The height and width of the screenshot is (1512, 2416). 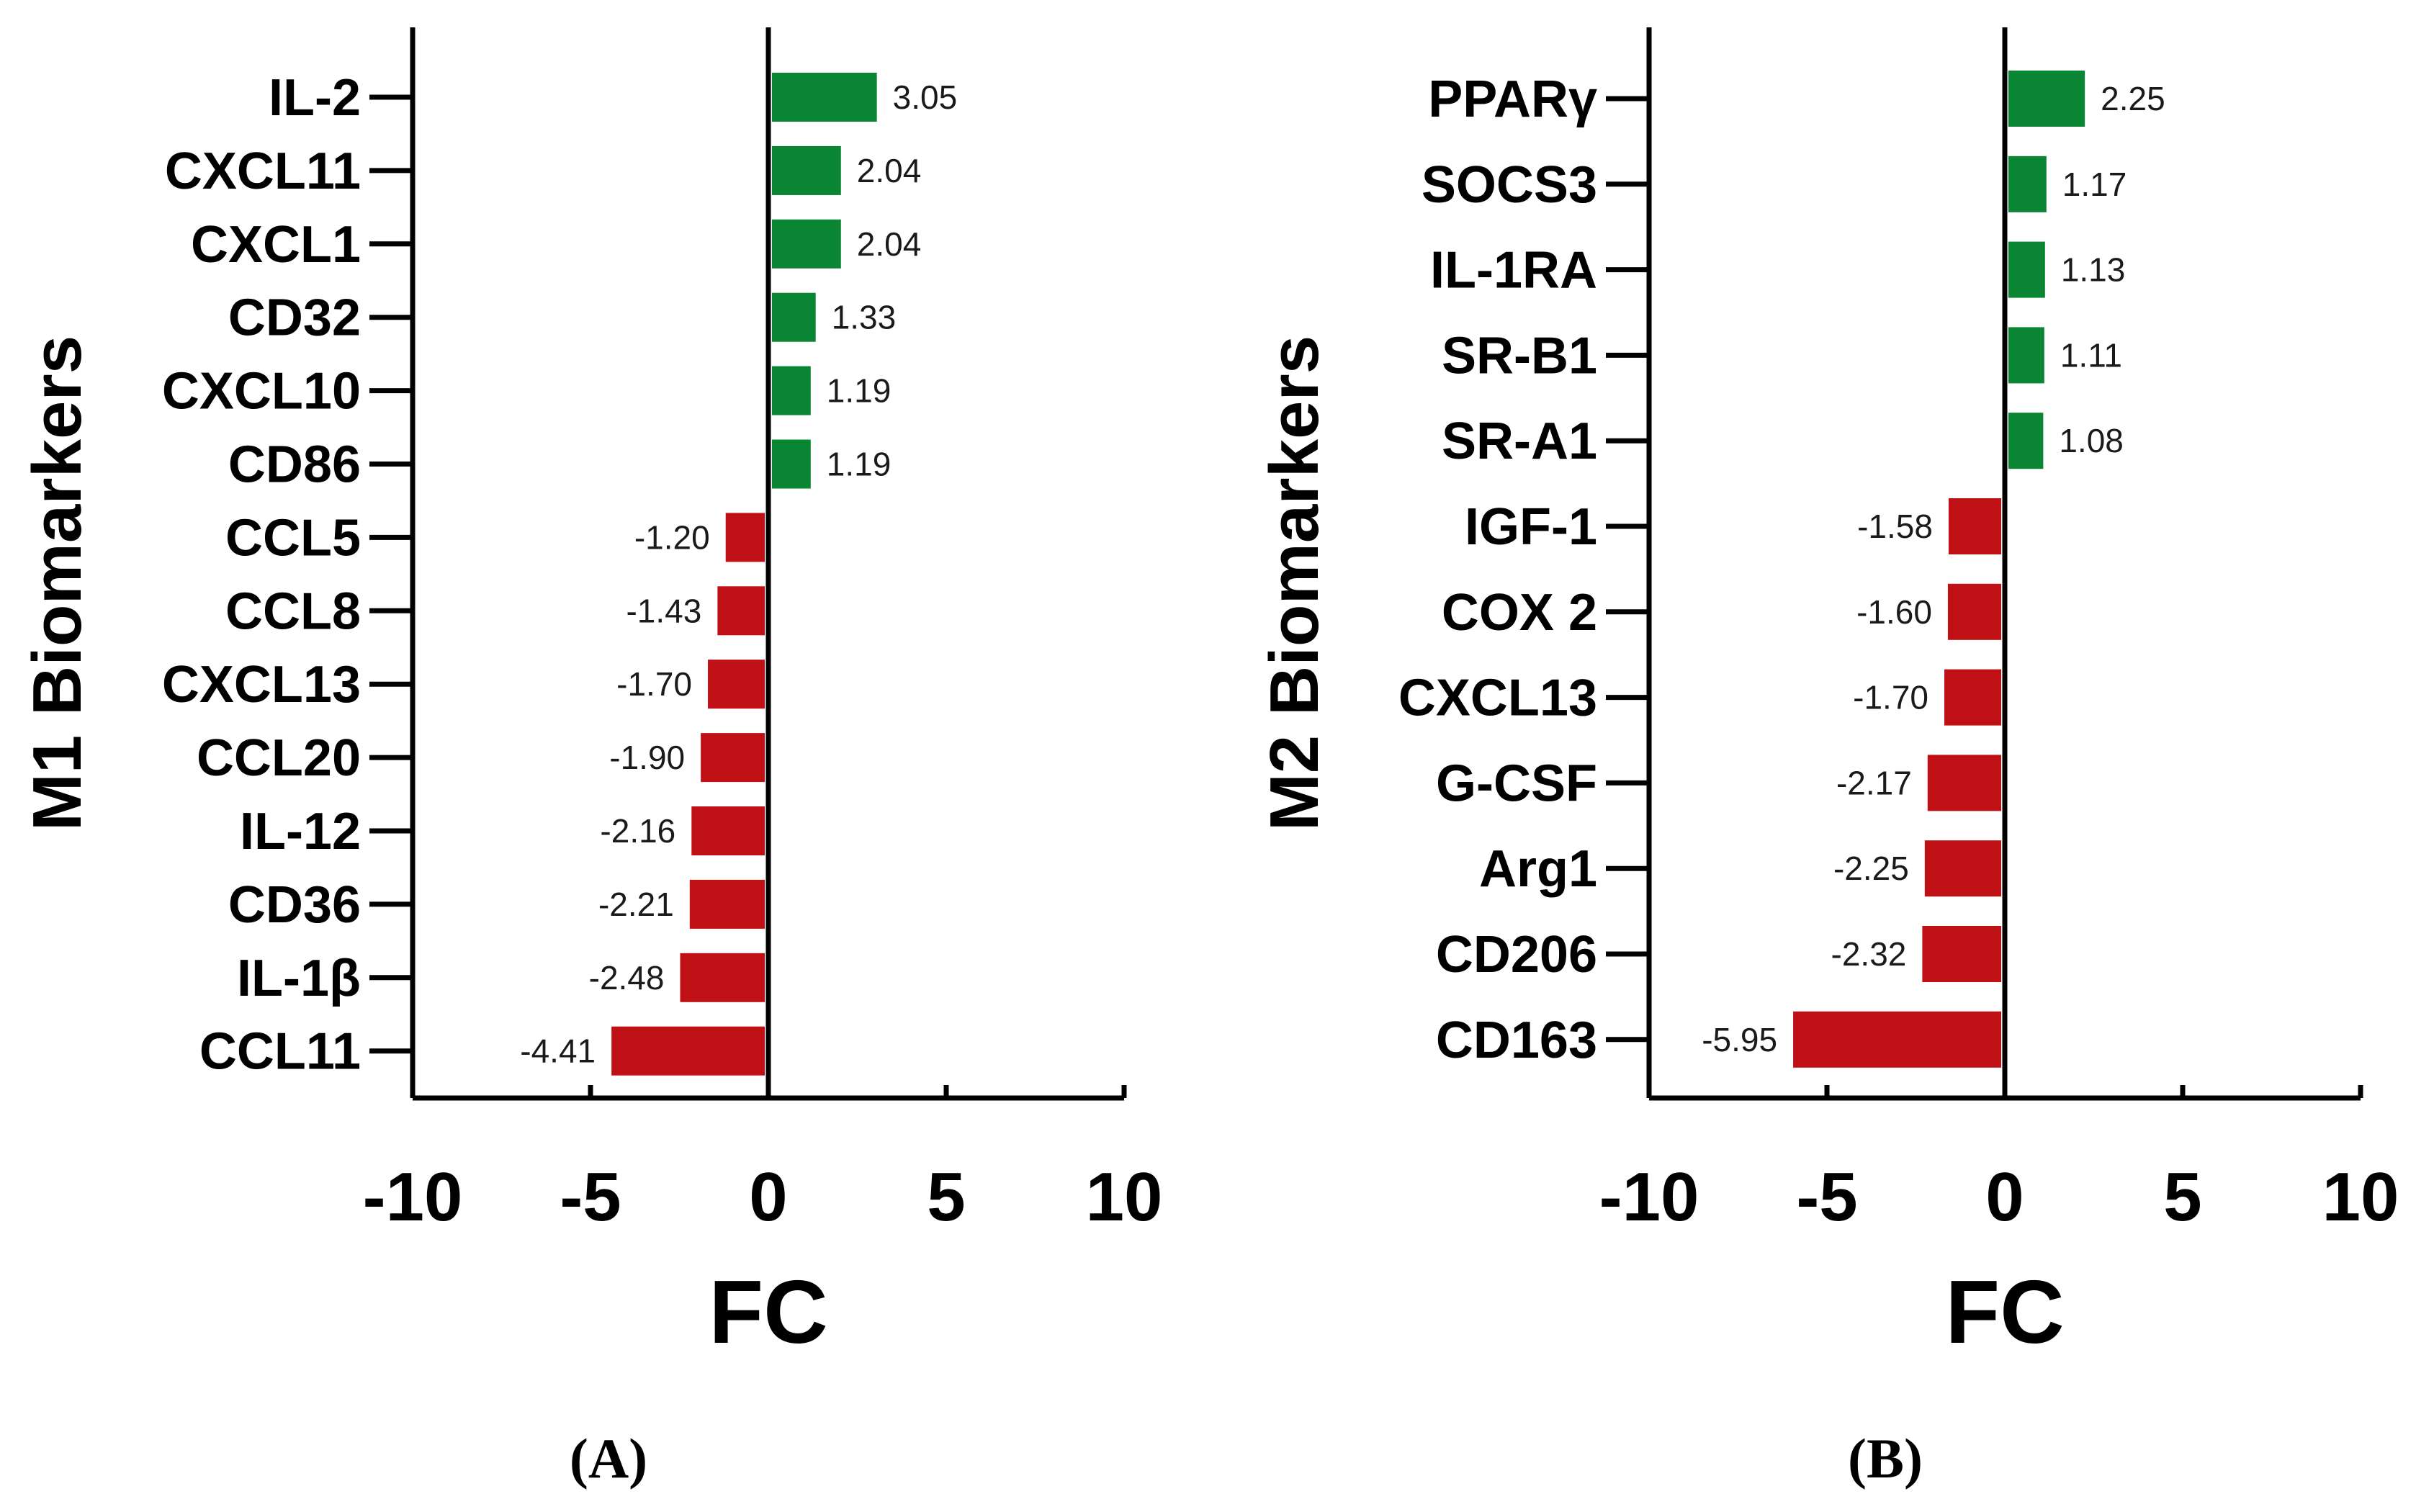 What do you see at coordinates (293, 538) in the screenshot?
I see `category-label: CCL5` at bounding box center [293, 538].